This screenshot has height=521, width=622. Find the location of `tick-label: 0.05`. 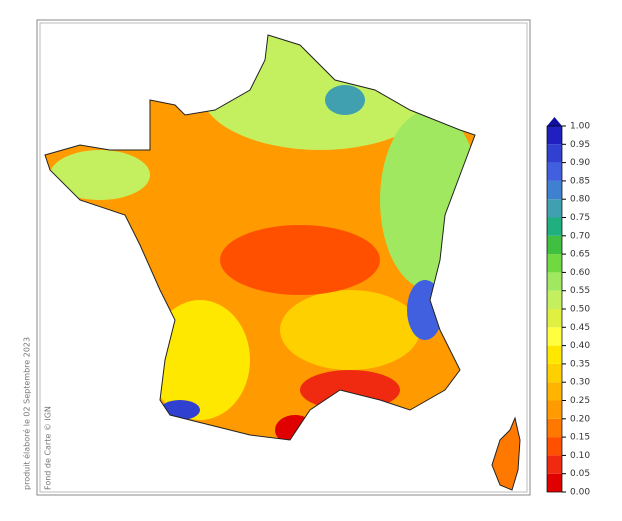

tick-label: 0.05 is located at coordinates (580, 474).